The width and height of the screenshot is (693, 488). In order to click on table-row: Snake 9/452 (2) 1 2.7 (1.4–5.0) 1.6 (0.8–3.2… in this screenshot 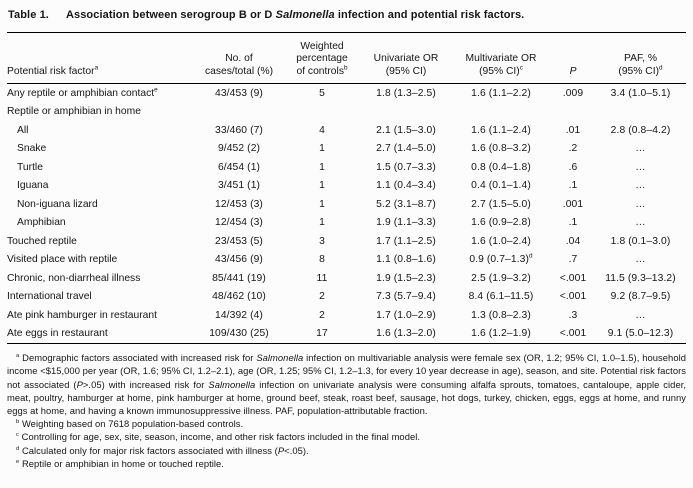, I will do `click(346, 149)`.